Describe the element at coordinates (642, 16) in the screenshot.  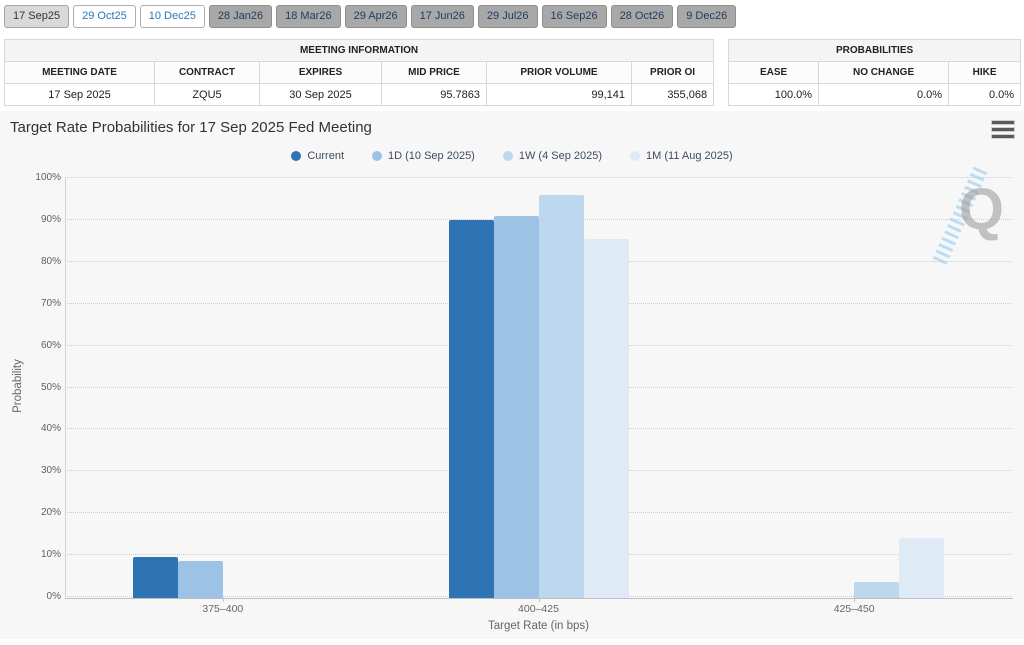
I see `meeting-tab-28-oct26: 28 Oct26` at that location.